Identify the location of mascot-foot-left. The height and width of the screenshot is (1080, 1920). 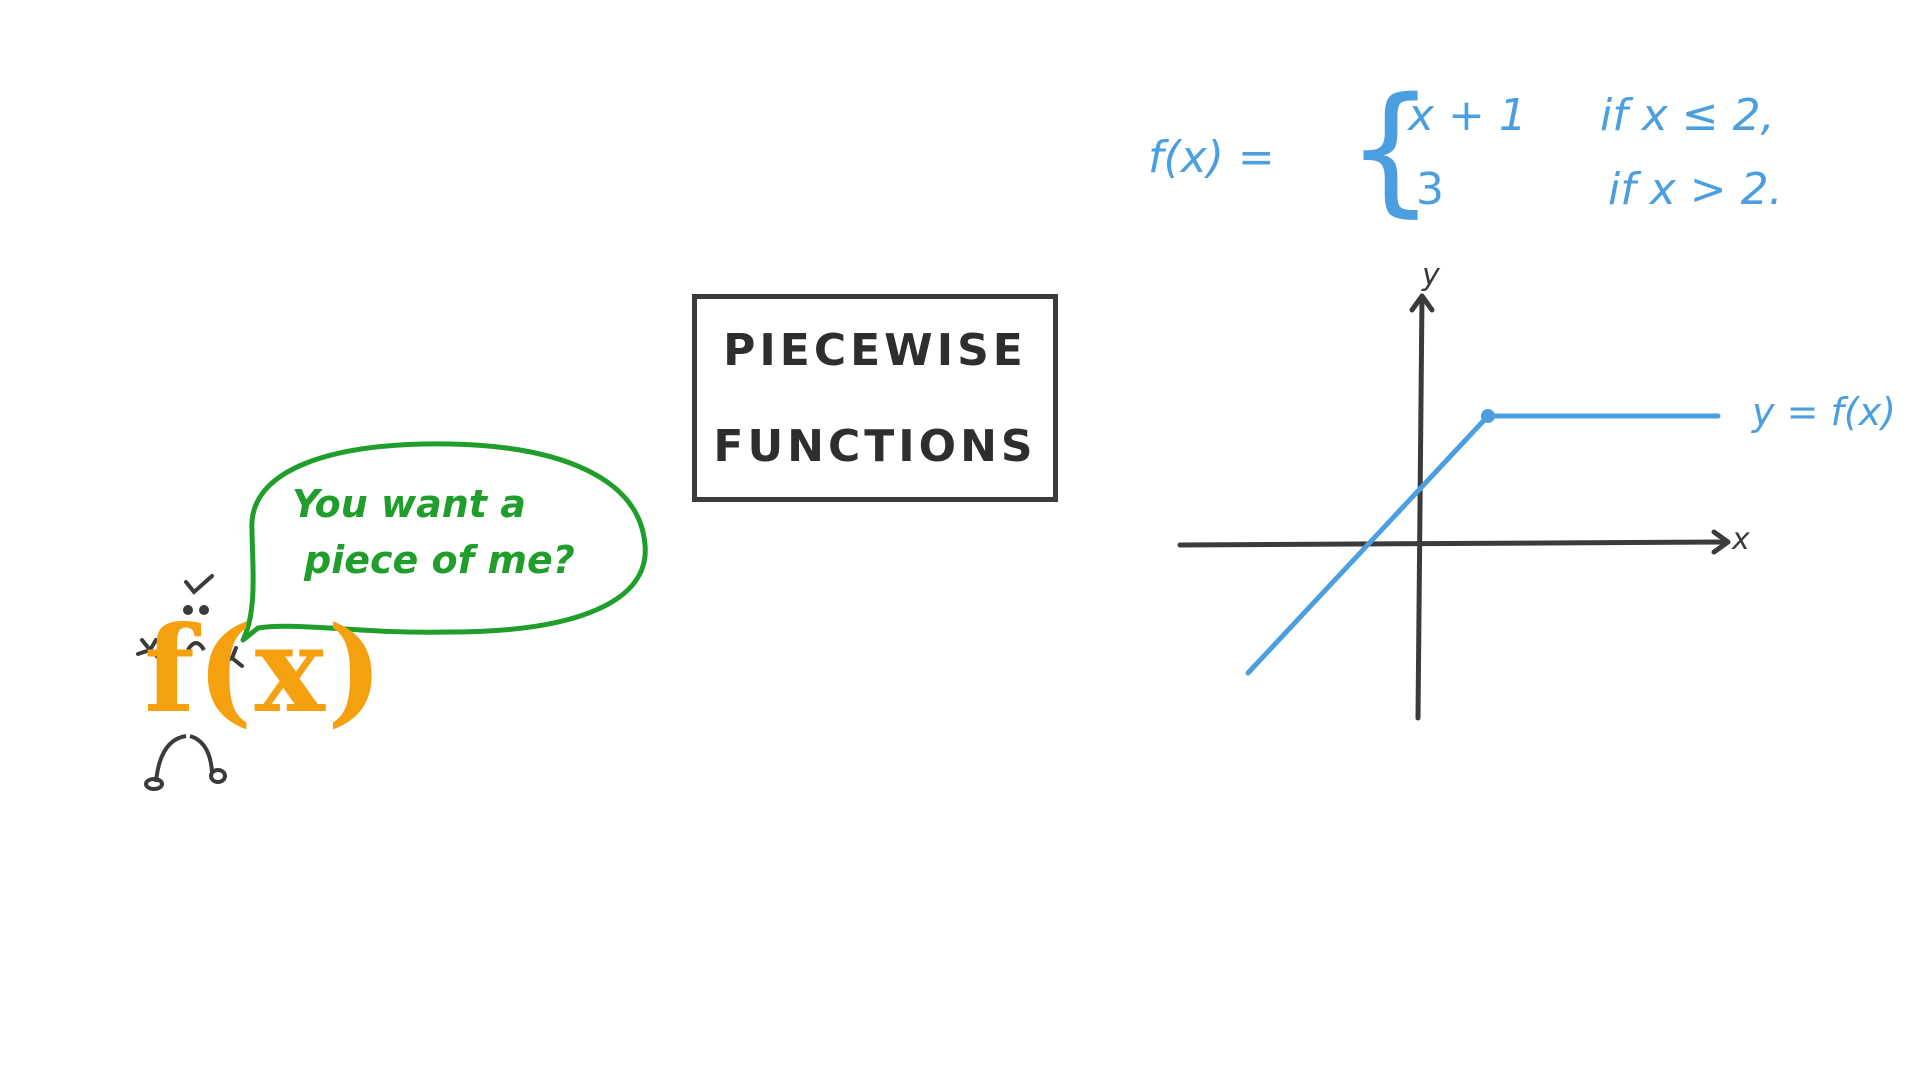
(154, 784).